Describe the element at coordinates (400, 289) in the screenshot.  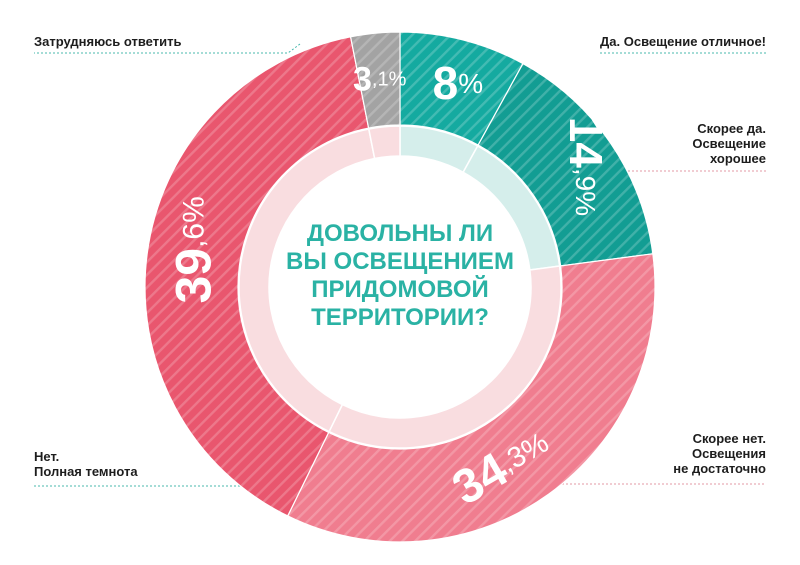
I see `chart-title-line-3: ПРИДОМОВОЙ` at that location.